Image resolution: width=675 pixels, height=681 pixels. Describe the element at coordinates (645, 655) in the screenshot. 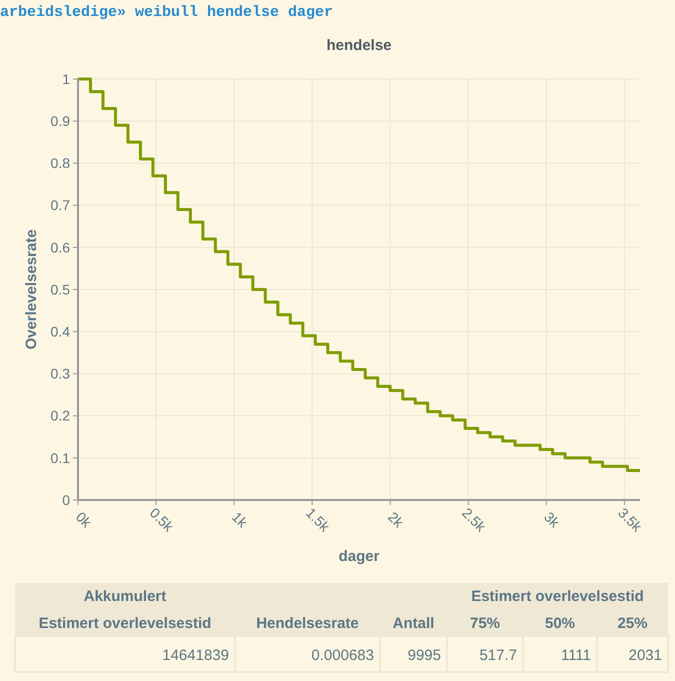

I see `text: 2031` at that location.